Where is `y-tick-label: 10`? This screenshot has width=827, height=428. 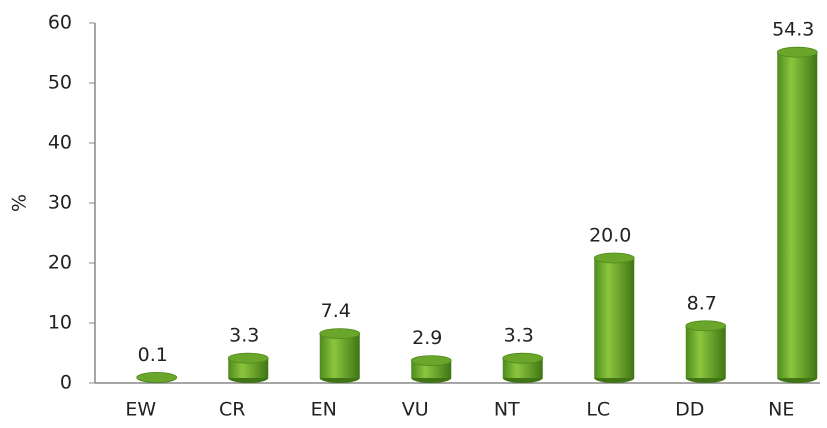 y-tick-label: 10 is located at coordinates (60, 323).